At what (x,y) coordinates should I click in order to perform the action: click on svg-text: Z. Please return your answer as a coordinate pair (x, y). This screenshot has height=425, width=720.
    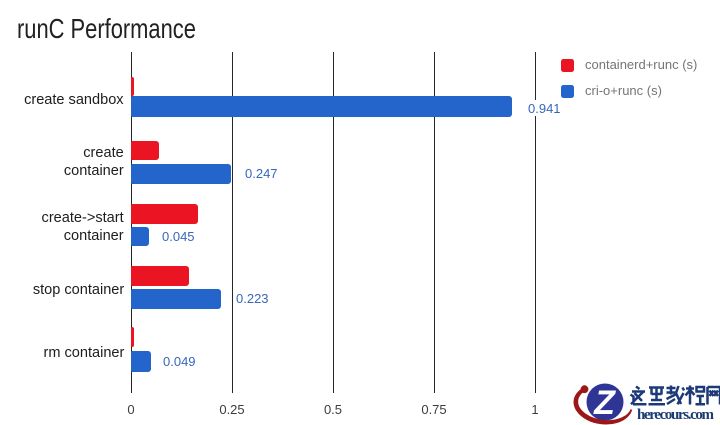
    Looking at the image, I should click on (604, 403).